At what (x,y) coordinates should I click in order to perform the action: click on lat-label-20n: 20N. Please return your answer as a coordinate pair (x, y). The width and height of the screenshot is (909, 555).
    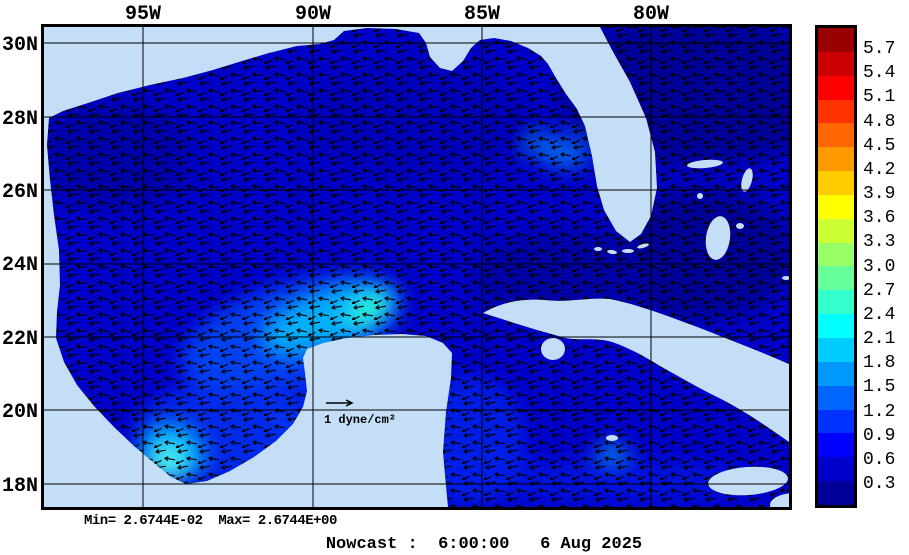
    Looking at the image, I should click on (20, 412).